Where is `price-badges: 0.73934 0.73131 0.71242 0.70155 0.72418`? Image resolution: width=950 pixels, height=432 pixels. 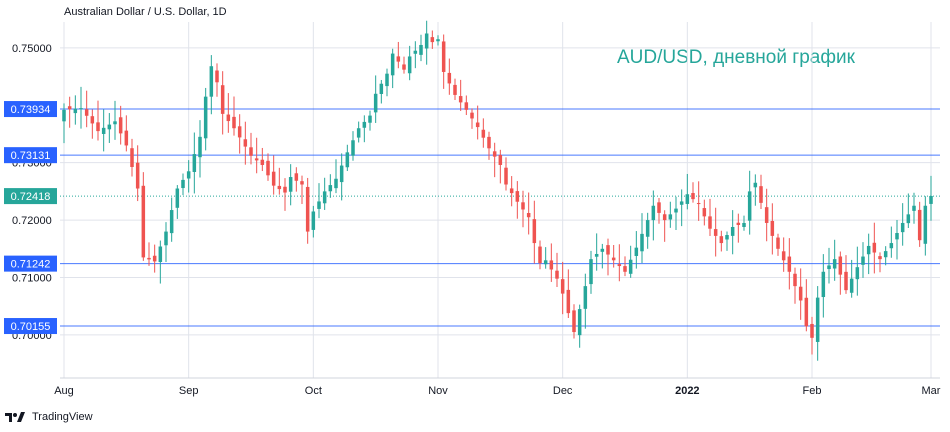
price-badges: 0.73934 0.73131 0.71242 0.70155 0.72418 is located at coordinates (30, 218).